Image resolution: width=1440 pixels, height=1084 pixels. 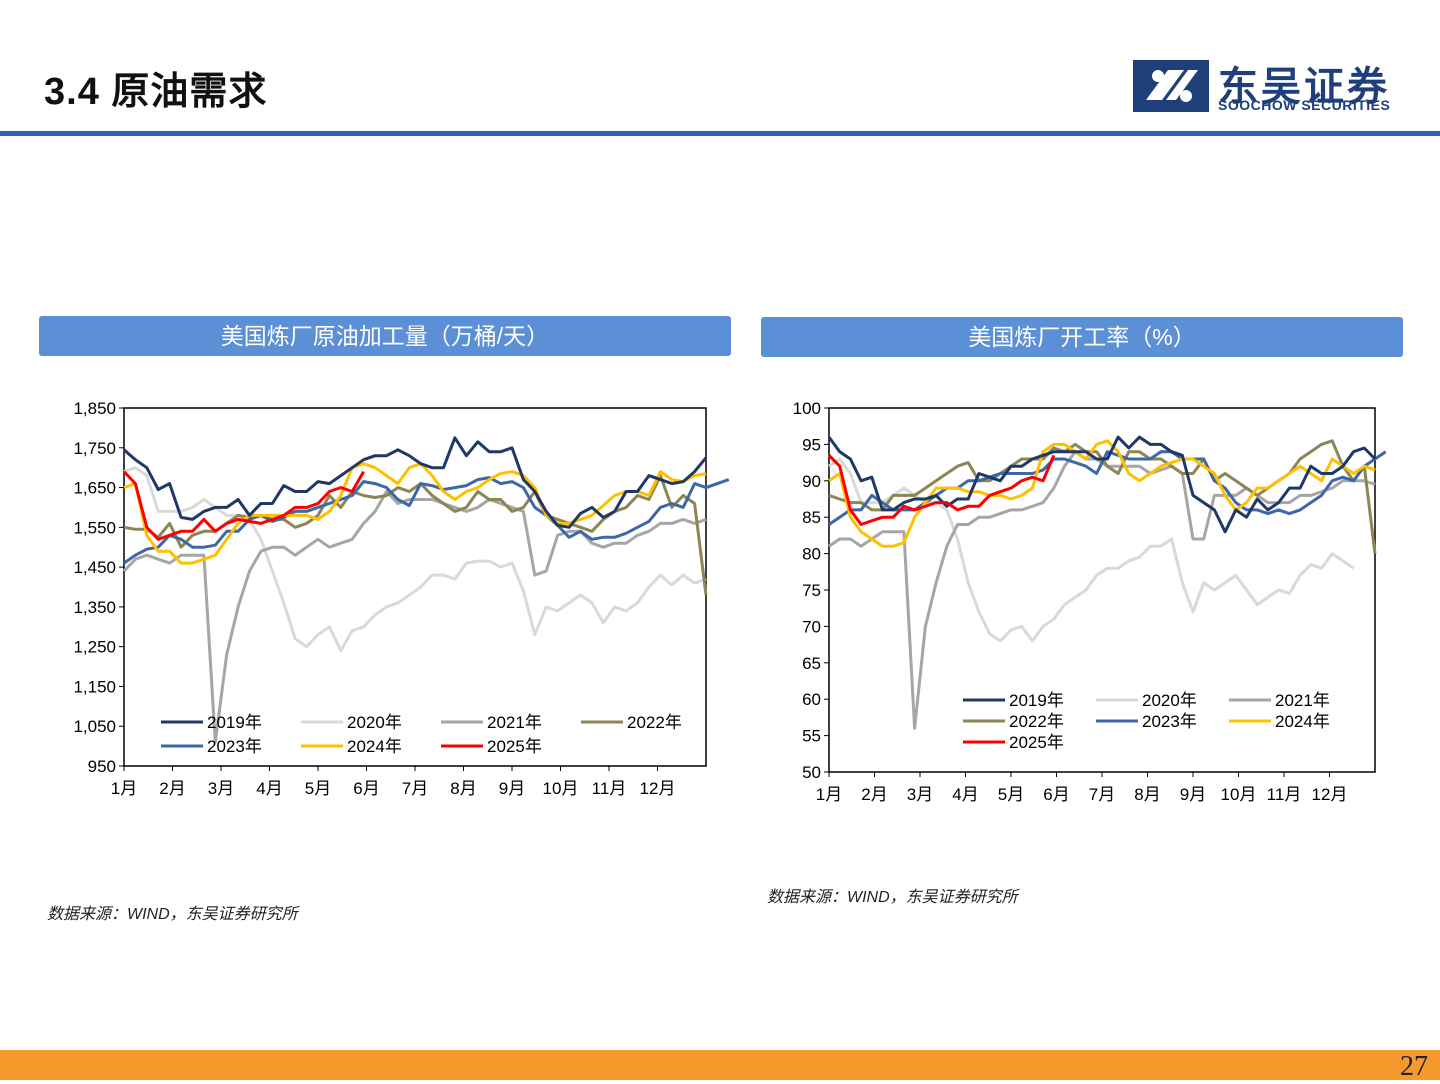 I want to click on logo-text-cn: 东吴证券, so click(x=1304, y=87).